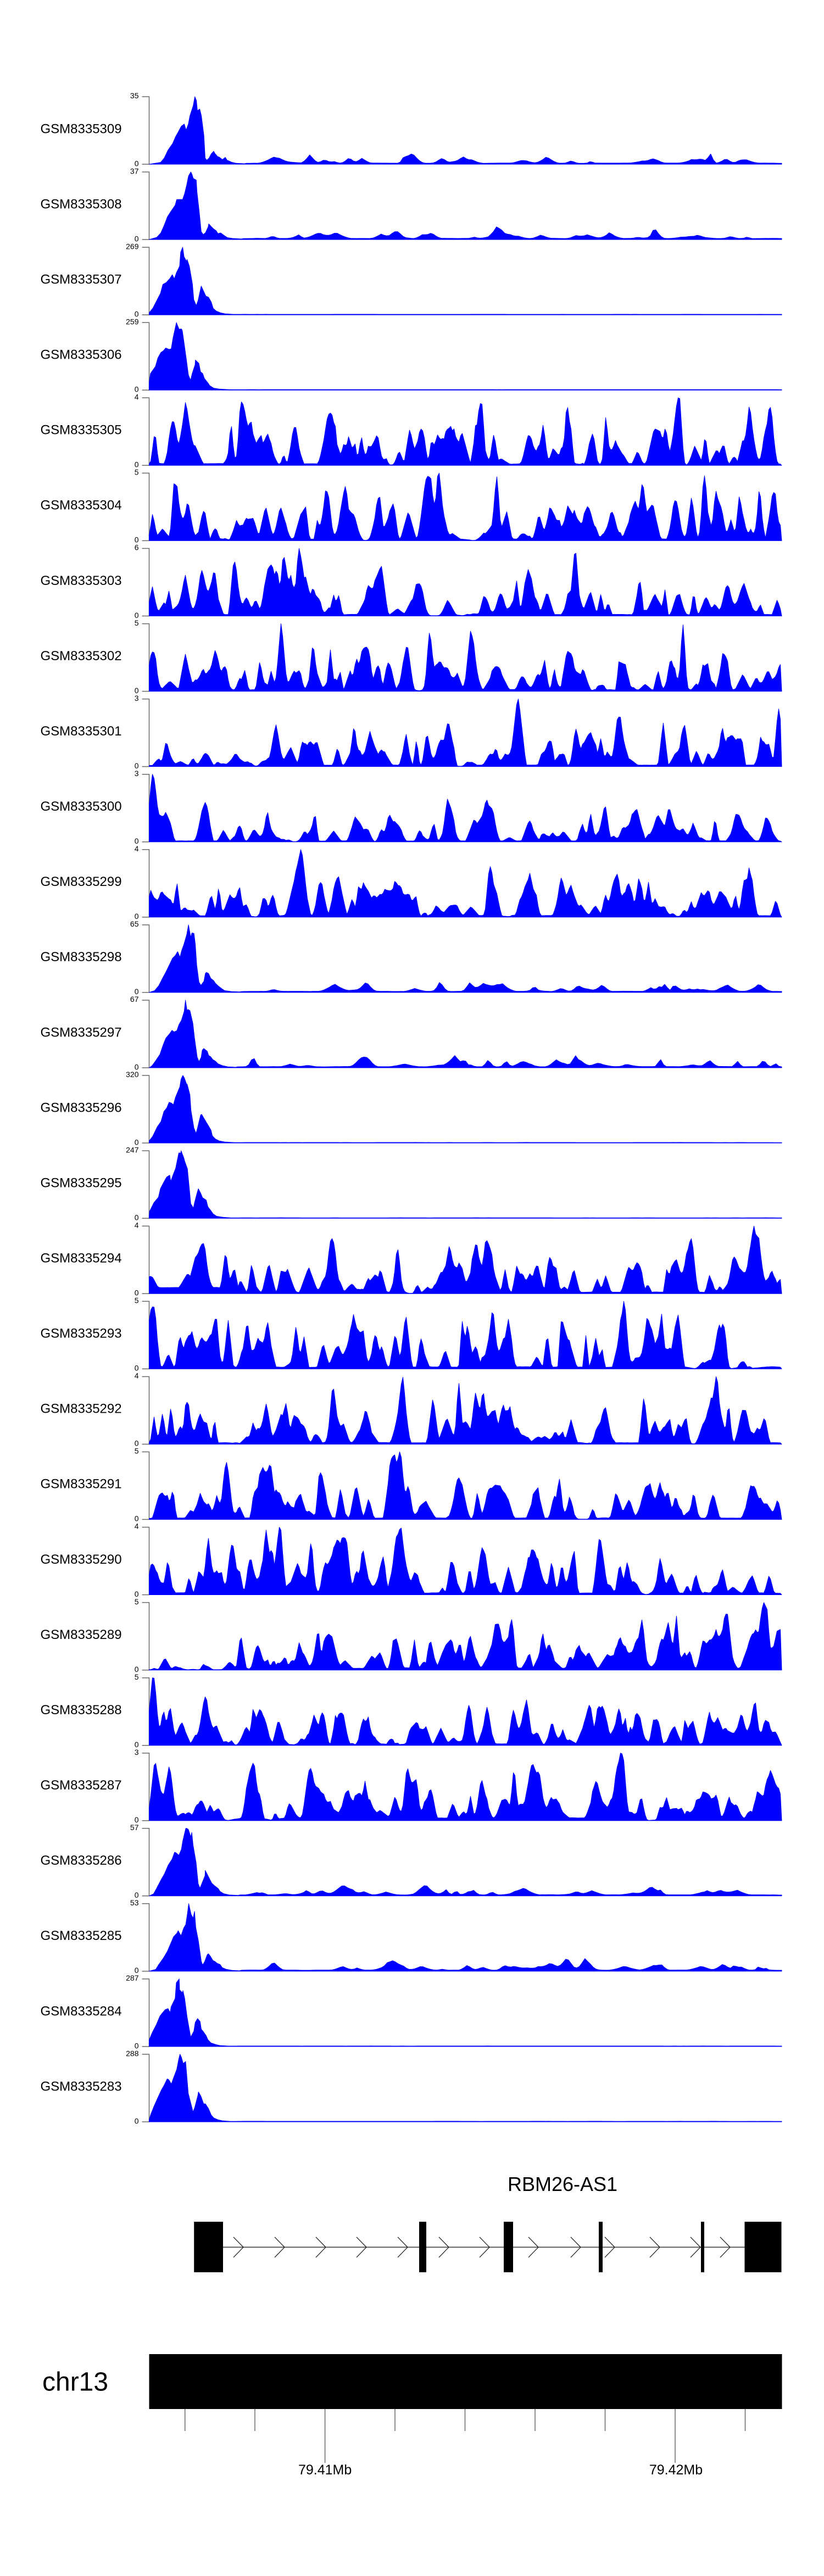 This screenshot has width=824, height=2576. Describe the element at coordinates (82, 1333) in the screenshot. I see `svg-text: GSM8335293` at that location.